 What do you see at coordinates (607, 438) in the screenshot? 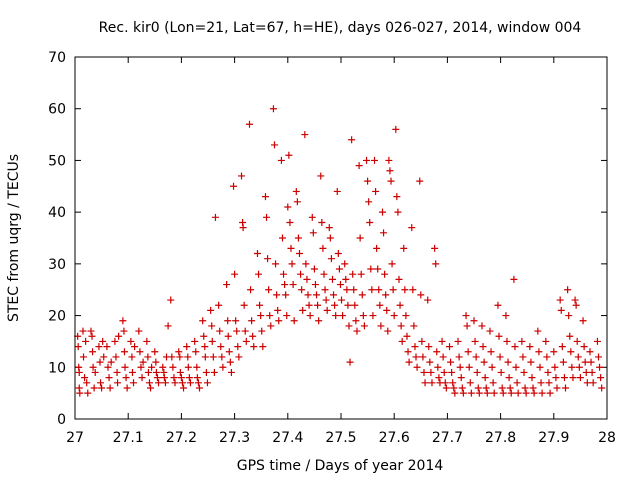
I see `x-tick-label: 28` at bounding box center [607, 438].